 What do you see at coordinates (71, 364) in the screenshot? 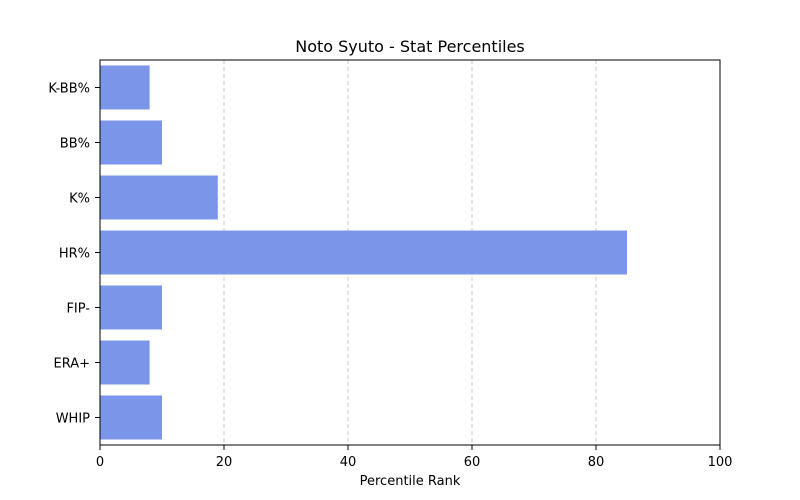
I see `y-tick-label: ERA+` at bounding box center [71, 364].